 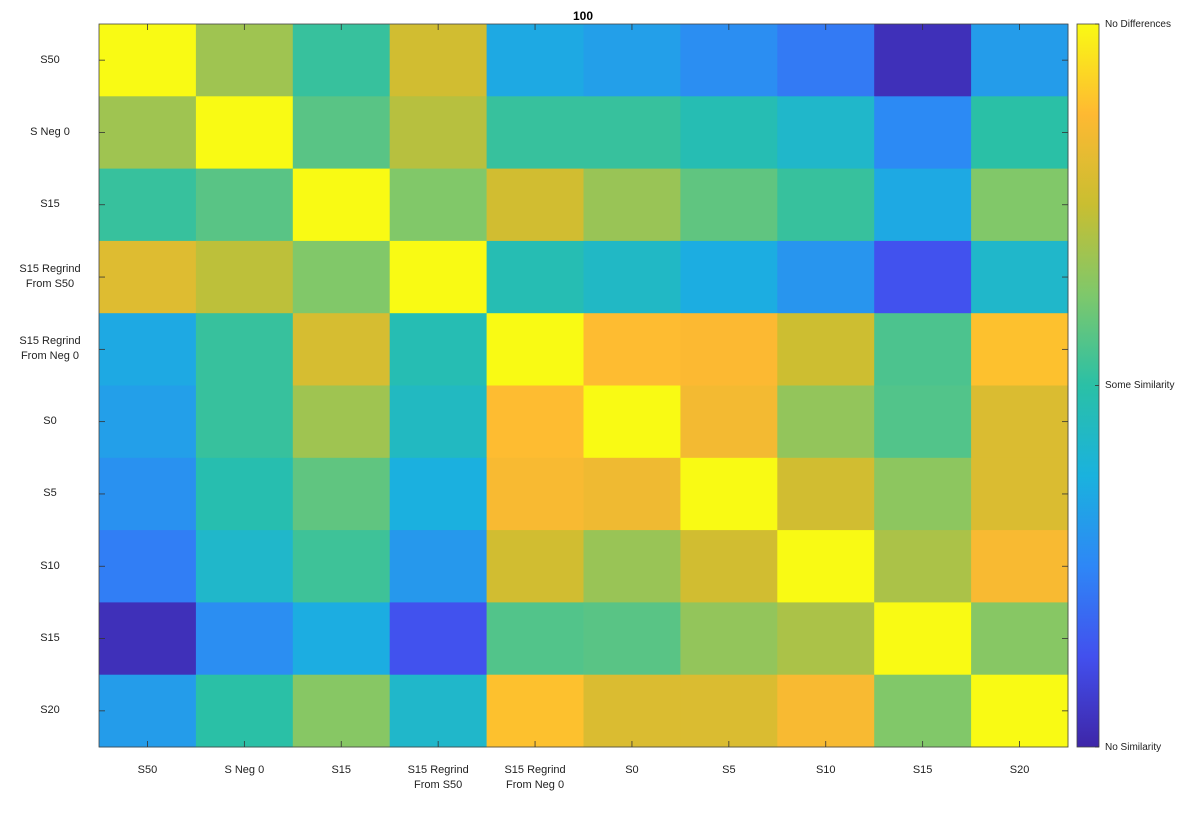 What do you see at coordinates (50, 421) in the screenshot?
I see `y-tick-label: S0` at bounding box center [50, 421].